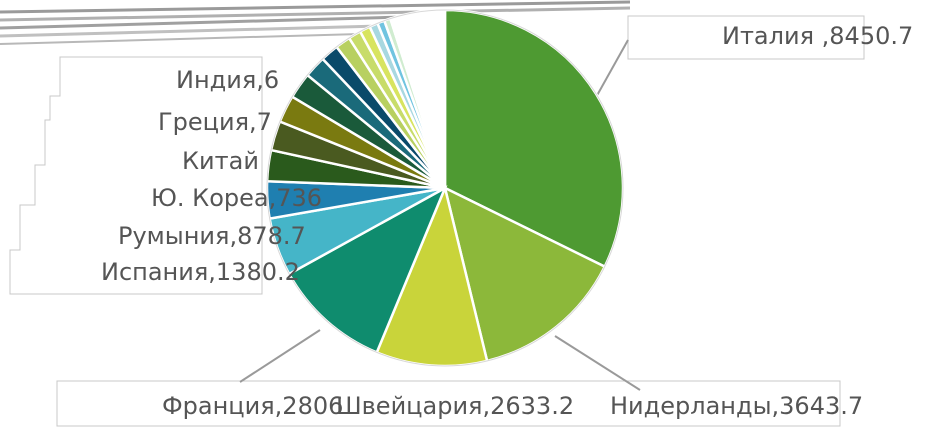 The width and height of the screenshot is (951, 432). What do you see at coordinates (253, 406) in the screenshot?
I see `label-france: Франция,2806` at bounding box center [253, 406].